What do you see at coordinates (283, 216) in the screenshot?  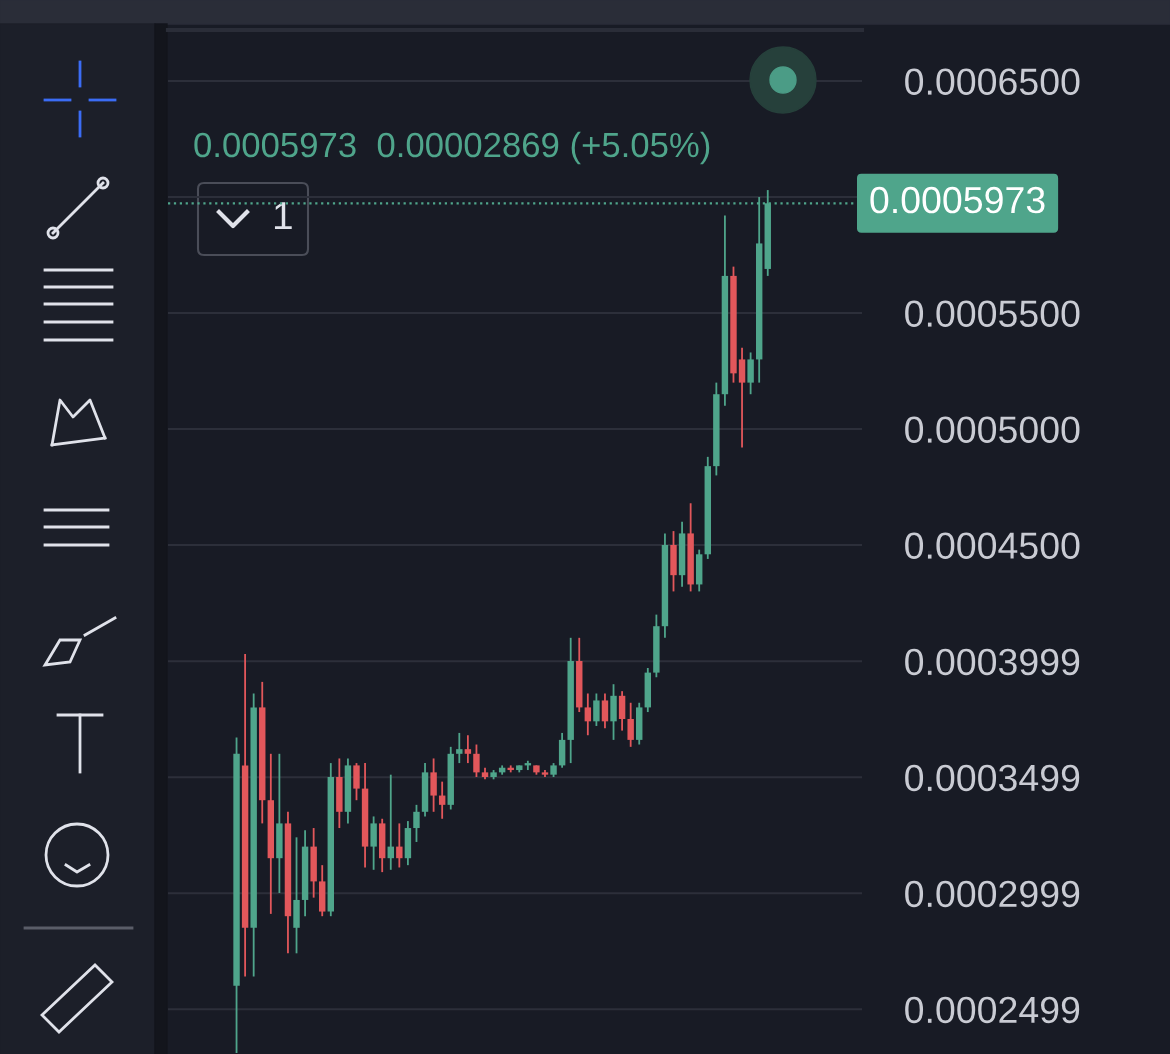 I see `annotation: 1` at bounding box center [283, 216].